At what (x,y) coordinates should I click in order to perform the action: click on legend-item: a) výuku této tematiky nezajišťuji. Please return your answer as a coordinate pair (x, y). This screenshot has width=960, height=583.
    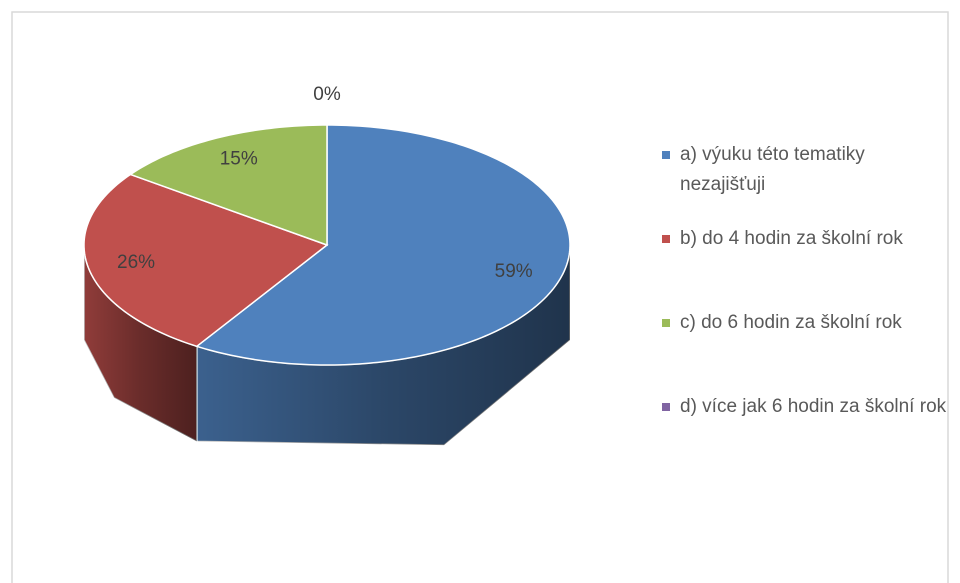
    Looking at the image, I should click on (807, 182).